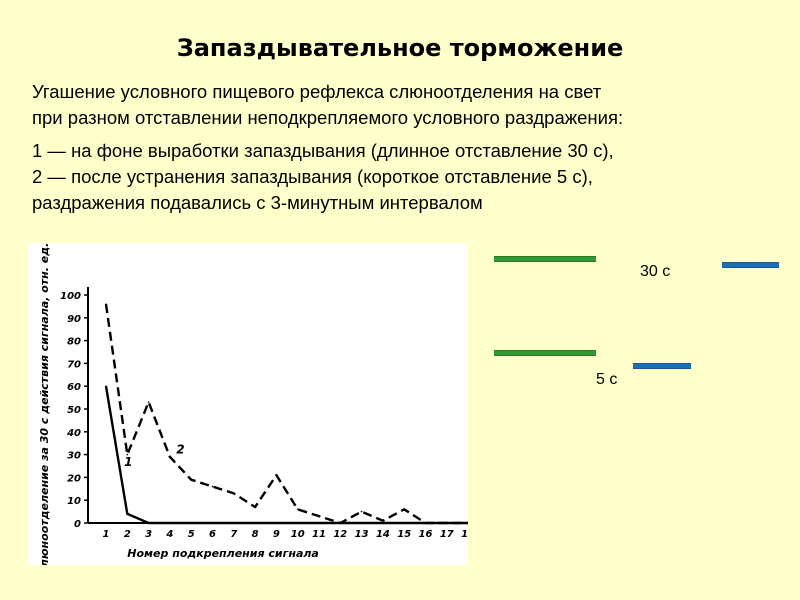 This screenshot has height=600, width=800. What do you see at coordinates (74, 319) in the screenshot?
I see `y-tick-label: 90` at bounding box center [74, 319].